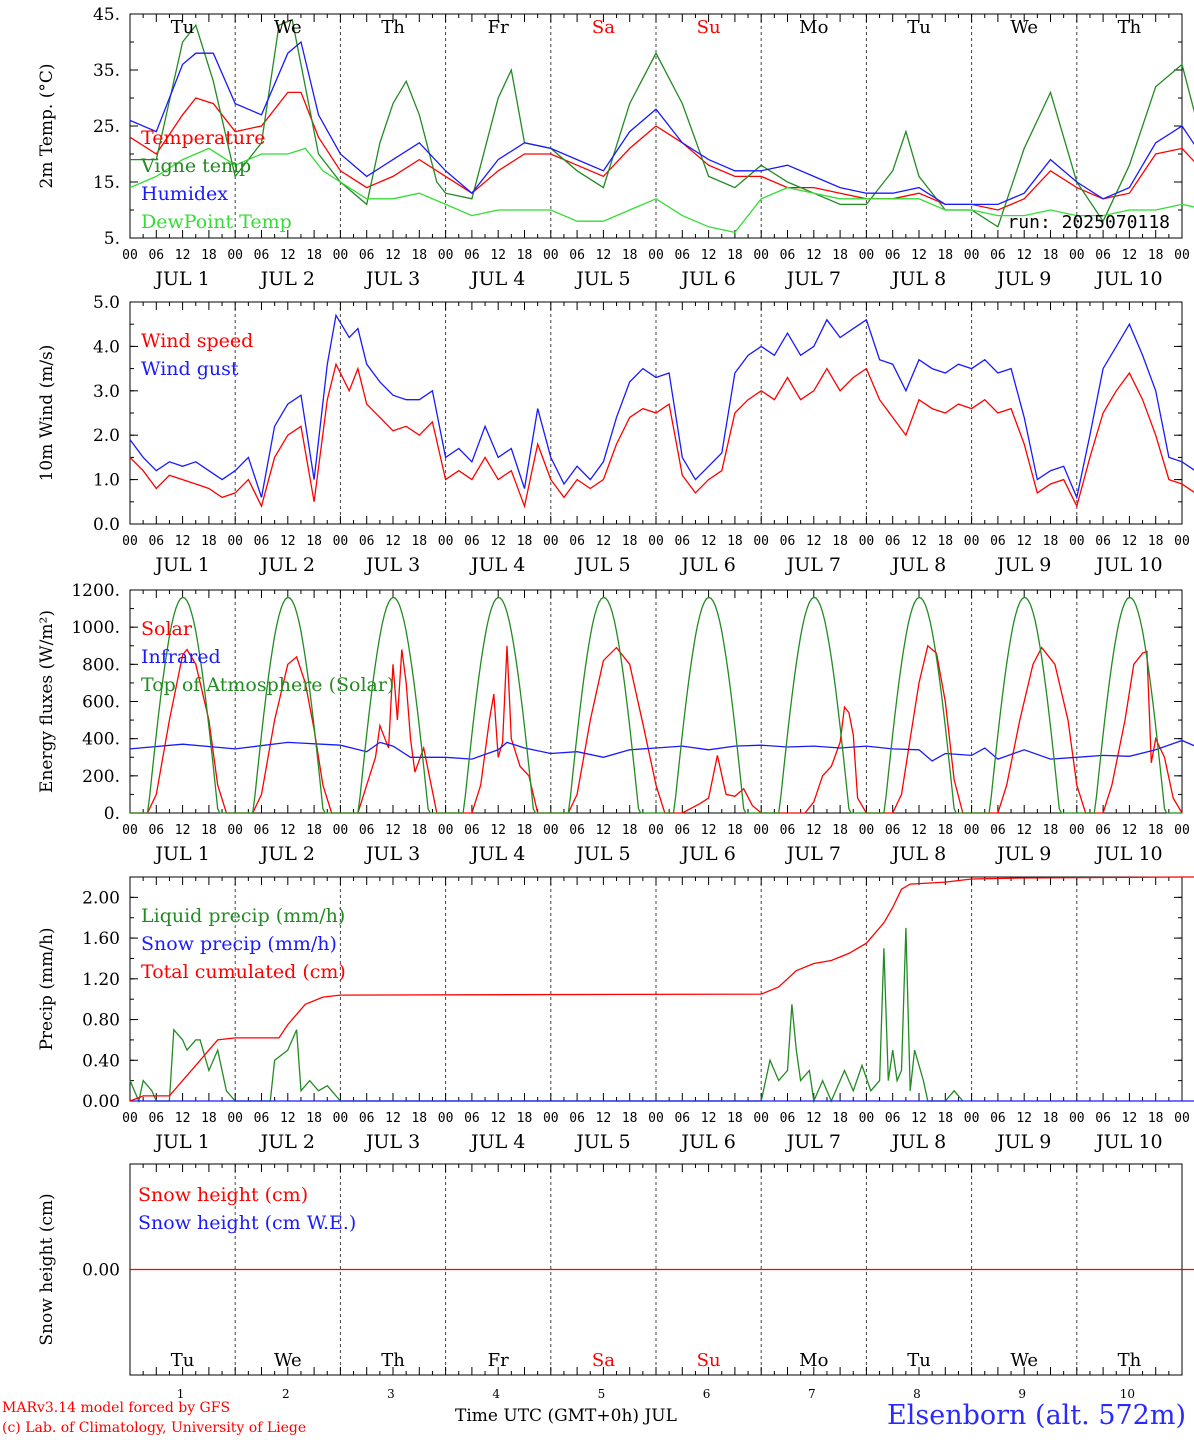  I want to click on day-name-top: Tu, so click(919, 27).